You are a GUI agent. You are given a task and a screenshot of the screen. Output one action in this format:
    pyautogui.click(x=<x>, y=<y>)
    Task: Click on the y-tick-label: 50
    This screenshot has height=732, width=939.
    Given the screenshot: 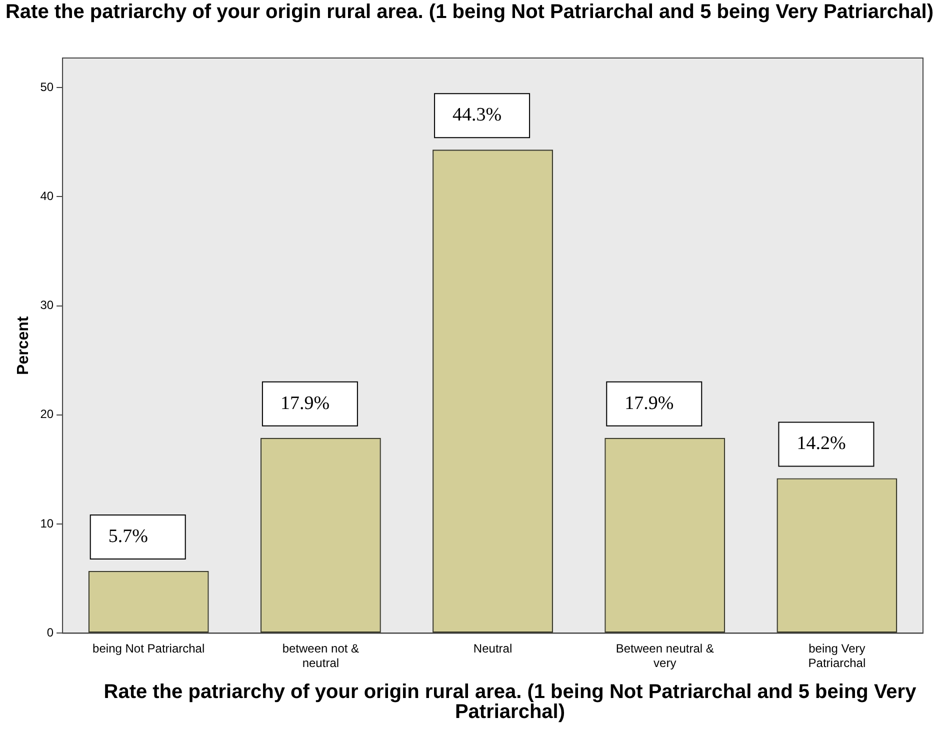 What is the action you would take?
    pyautogui.click(x=47, y=87)
    